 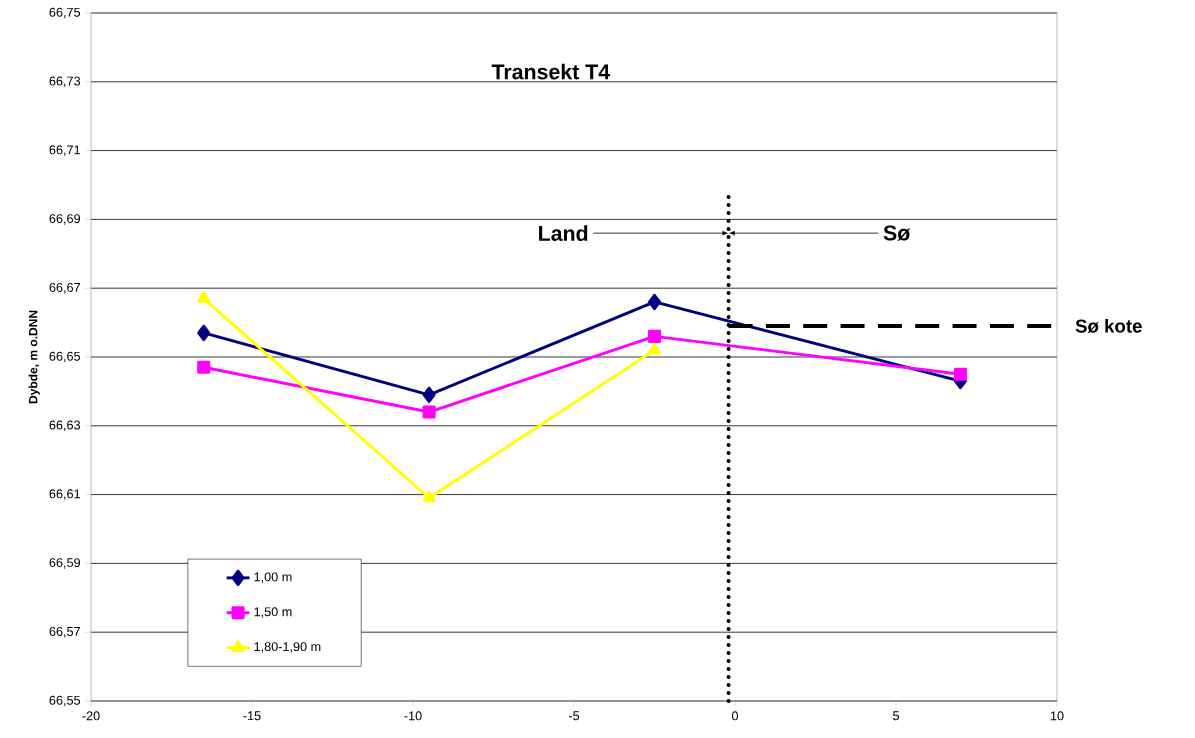 What do you see at coordinates (64, 219) in the screenshot?
I see `y-tick-label: 66,69` at bounding box center [64, 219].